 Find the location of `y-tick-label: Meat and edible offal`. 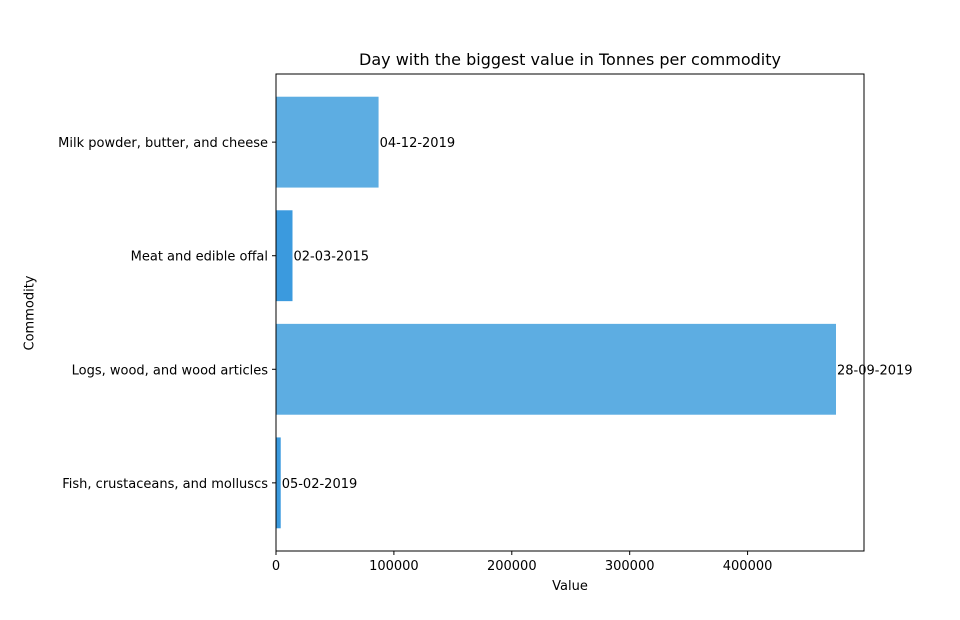

y-tick-label: Meat and edible offal is located at coordinates (199, 257).